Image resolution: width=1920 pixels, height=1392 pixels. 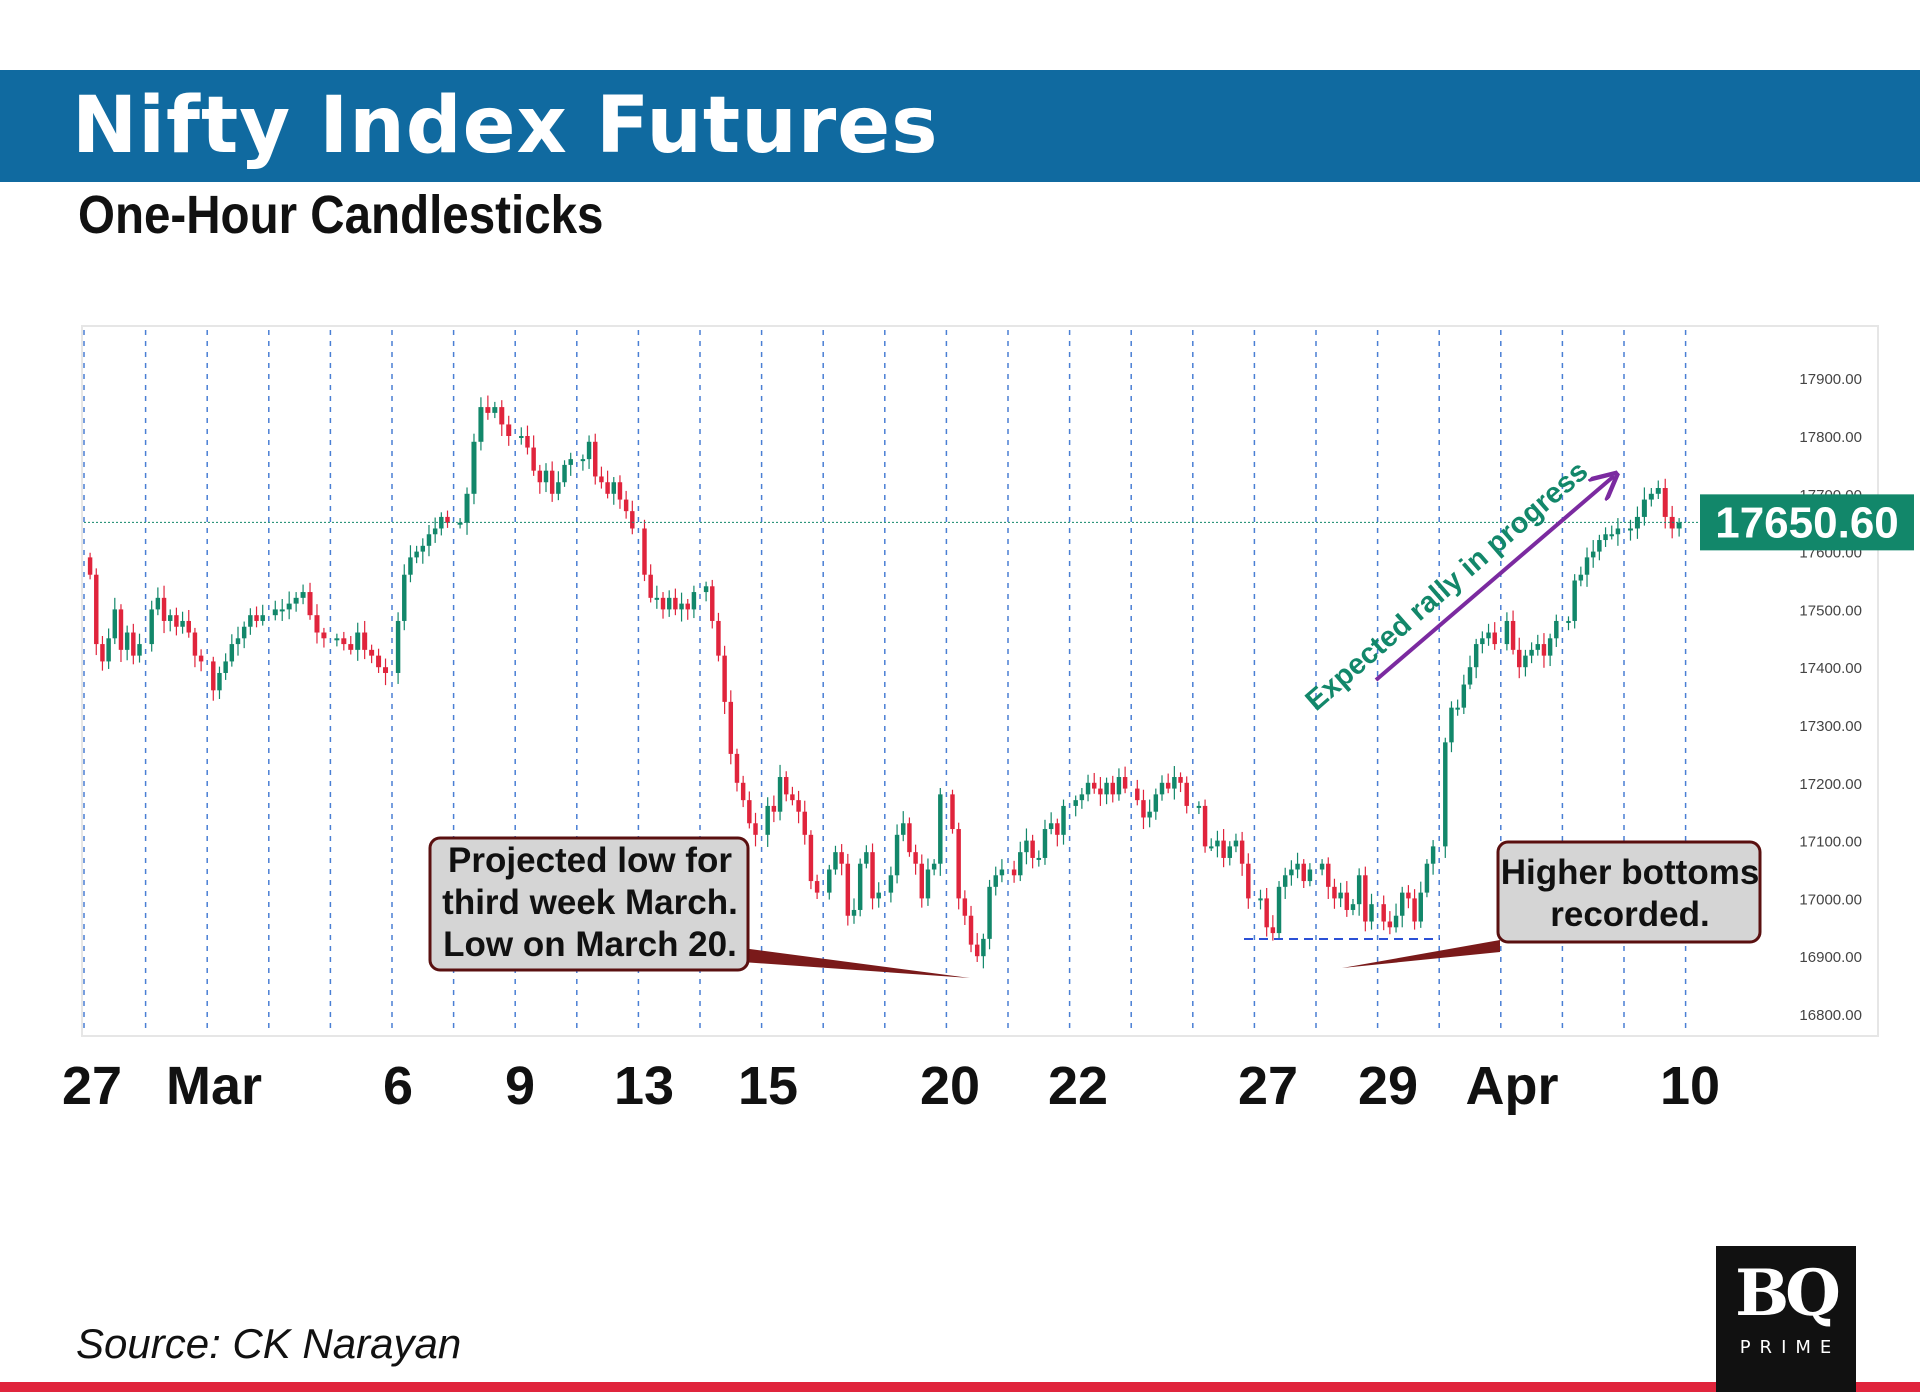 What do you see at coordinates (1807, 522) in the screenshot?
I see `last-price-label: 17650.60` at bounding box center [1807, 522].